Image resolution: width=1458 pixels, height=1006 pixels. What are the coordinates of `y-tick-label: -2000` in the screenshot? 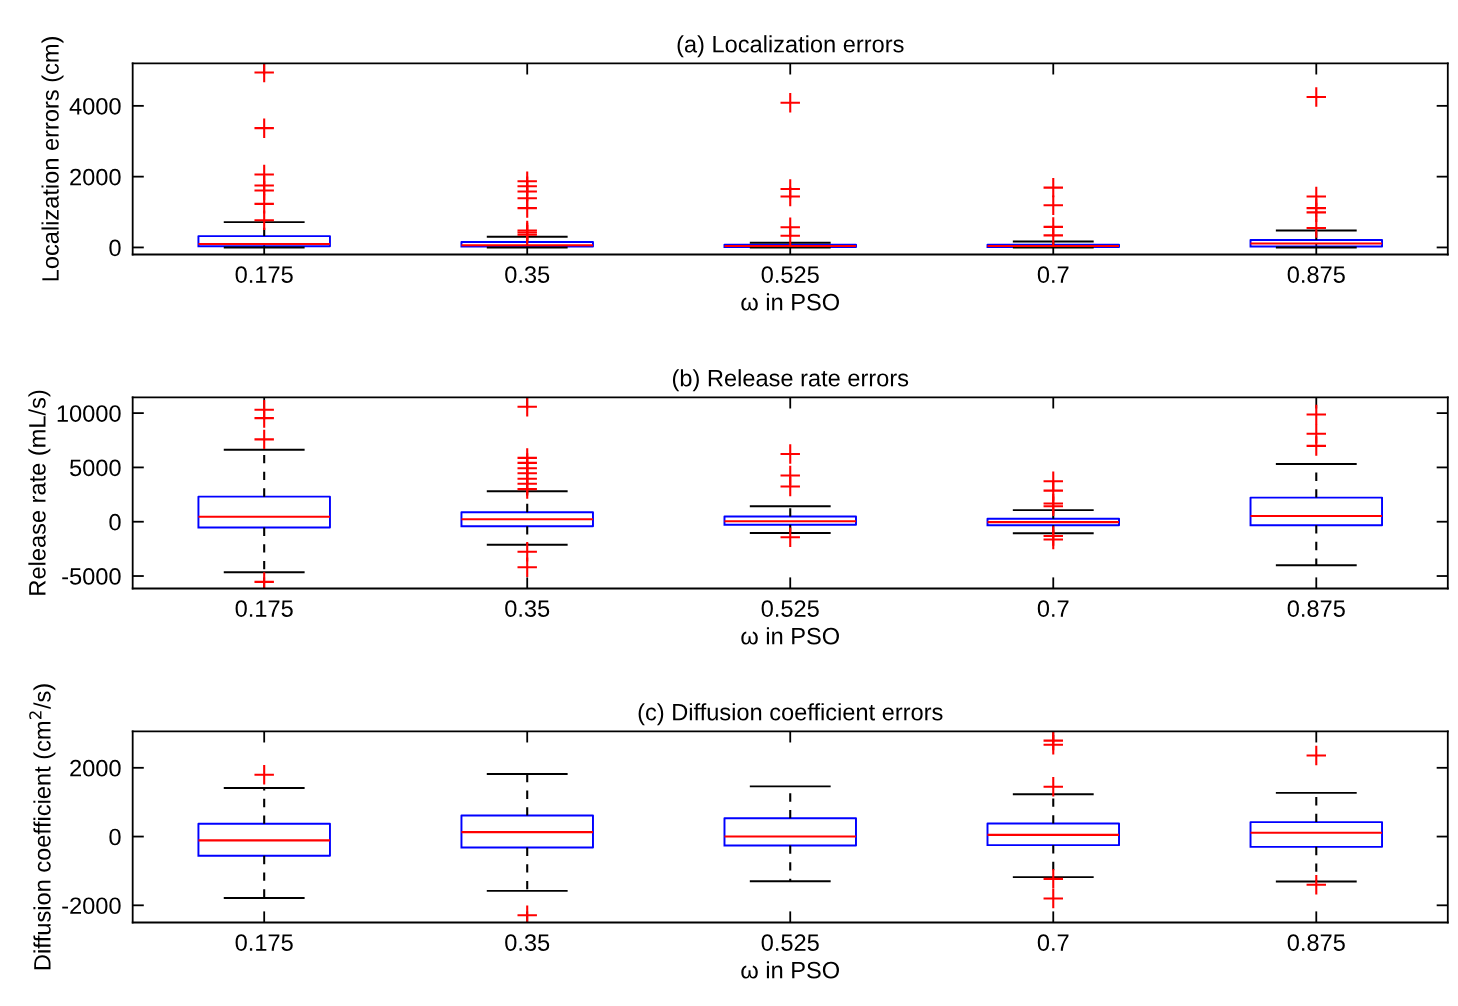 It's located at (91, 906).